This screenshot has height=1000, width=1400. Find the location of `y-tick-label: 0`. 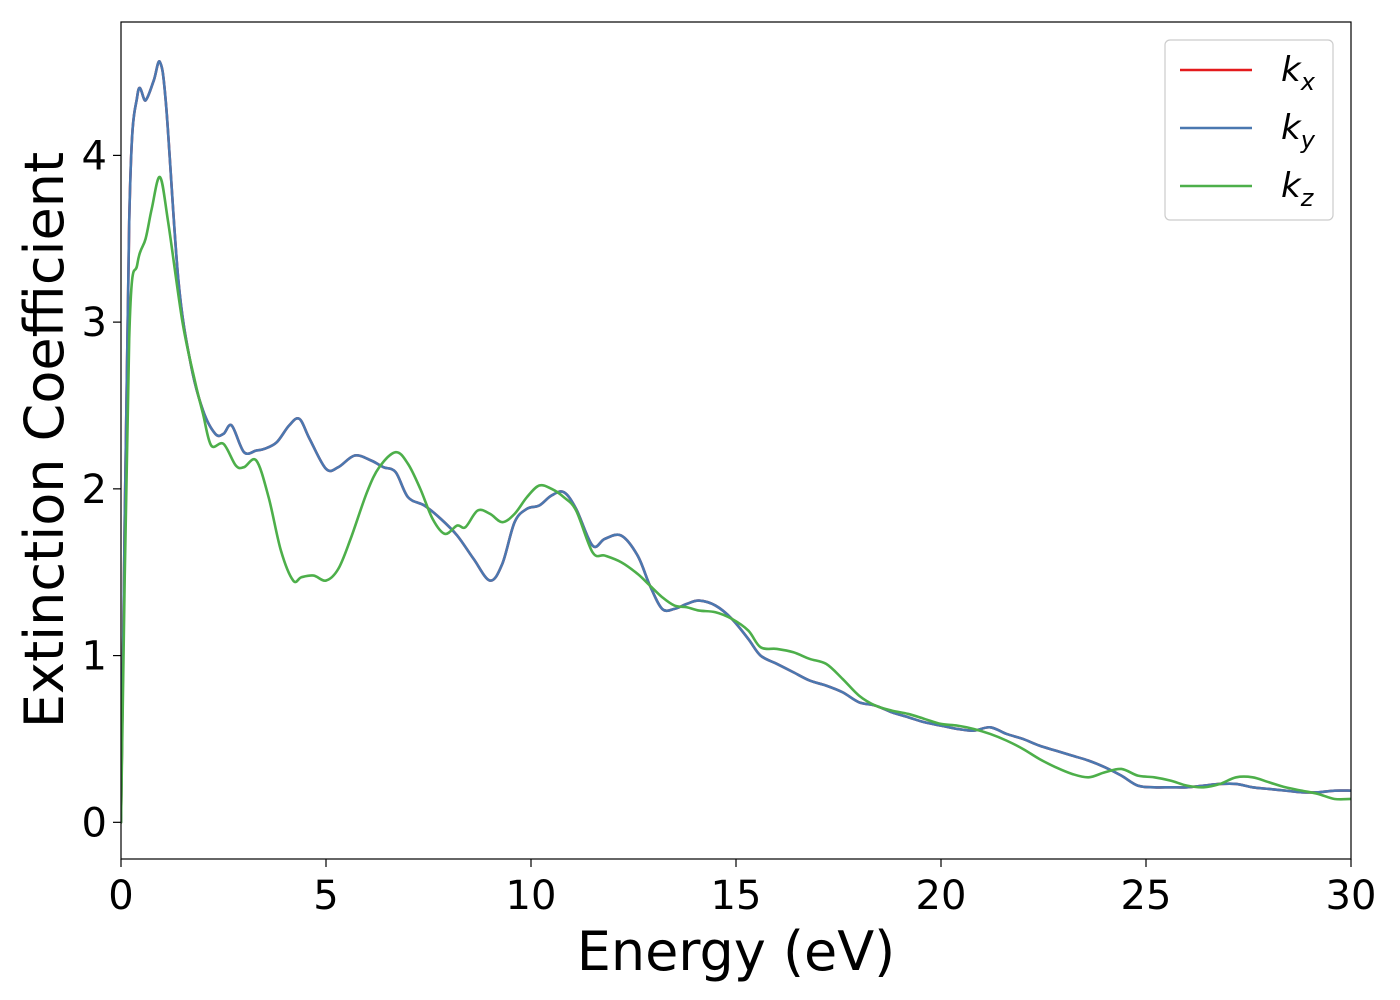

y-tick-label: 0 is located at coordinates (94, 823).